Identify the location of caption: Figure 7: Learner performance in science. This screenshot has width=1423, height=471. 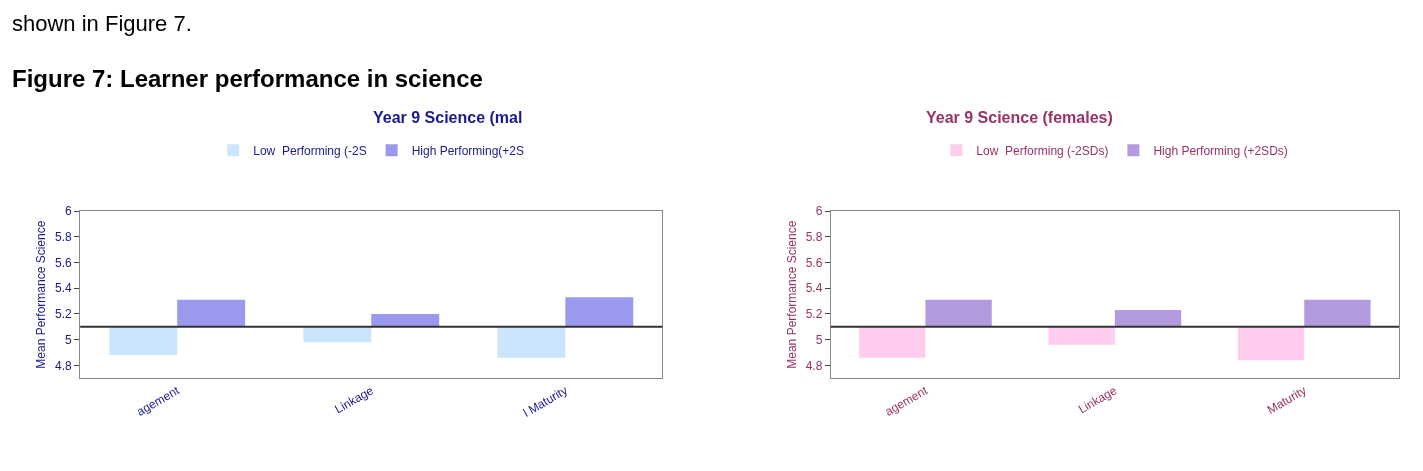
(247, 78).